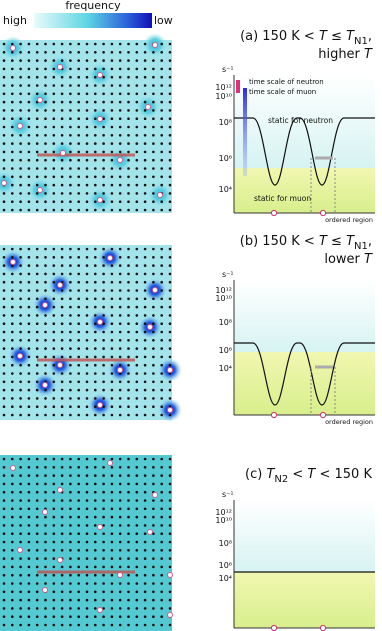  What do you see at coordinates (308, 476) in the screenshot?
I see `panel-title: (c) TN2 < T < 150 K` at bounding box center [308, 476].